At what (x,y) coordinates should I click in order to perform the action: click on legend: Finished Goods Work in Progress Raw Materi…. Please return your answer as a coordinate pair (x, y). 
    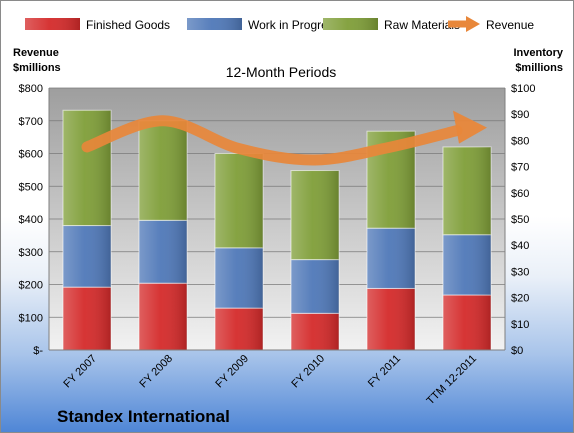
    Looking at the image, I should click on (279, 24).